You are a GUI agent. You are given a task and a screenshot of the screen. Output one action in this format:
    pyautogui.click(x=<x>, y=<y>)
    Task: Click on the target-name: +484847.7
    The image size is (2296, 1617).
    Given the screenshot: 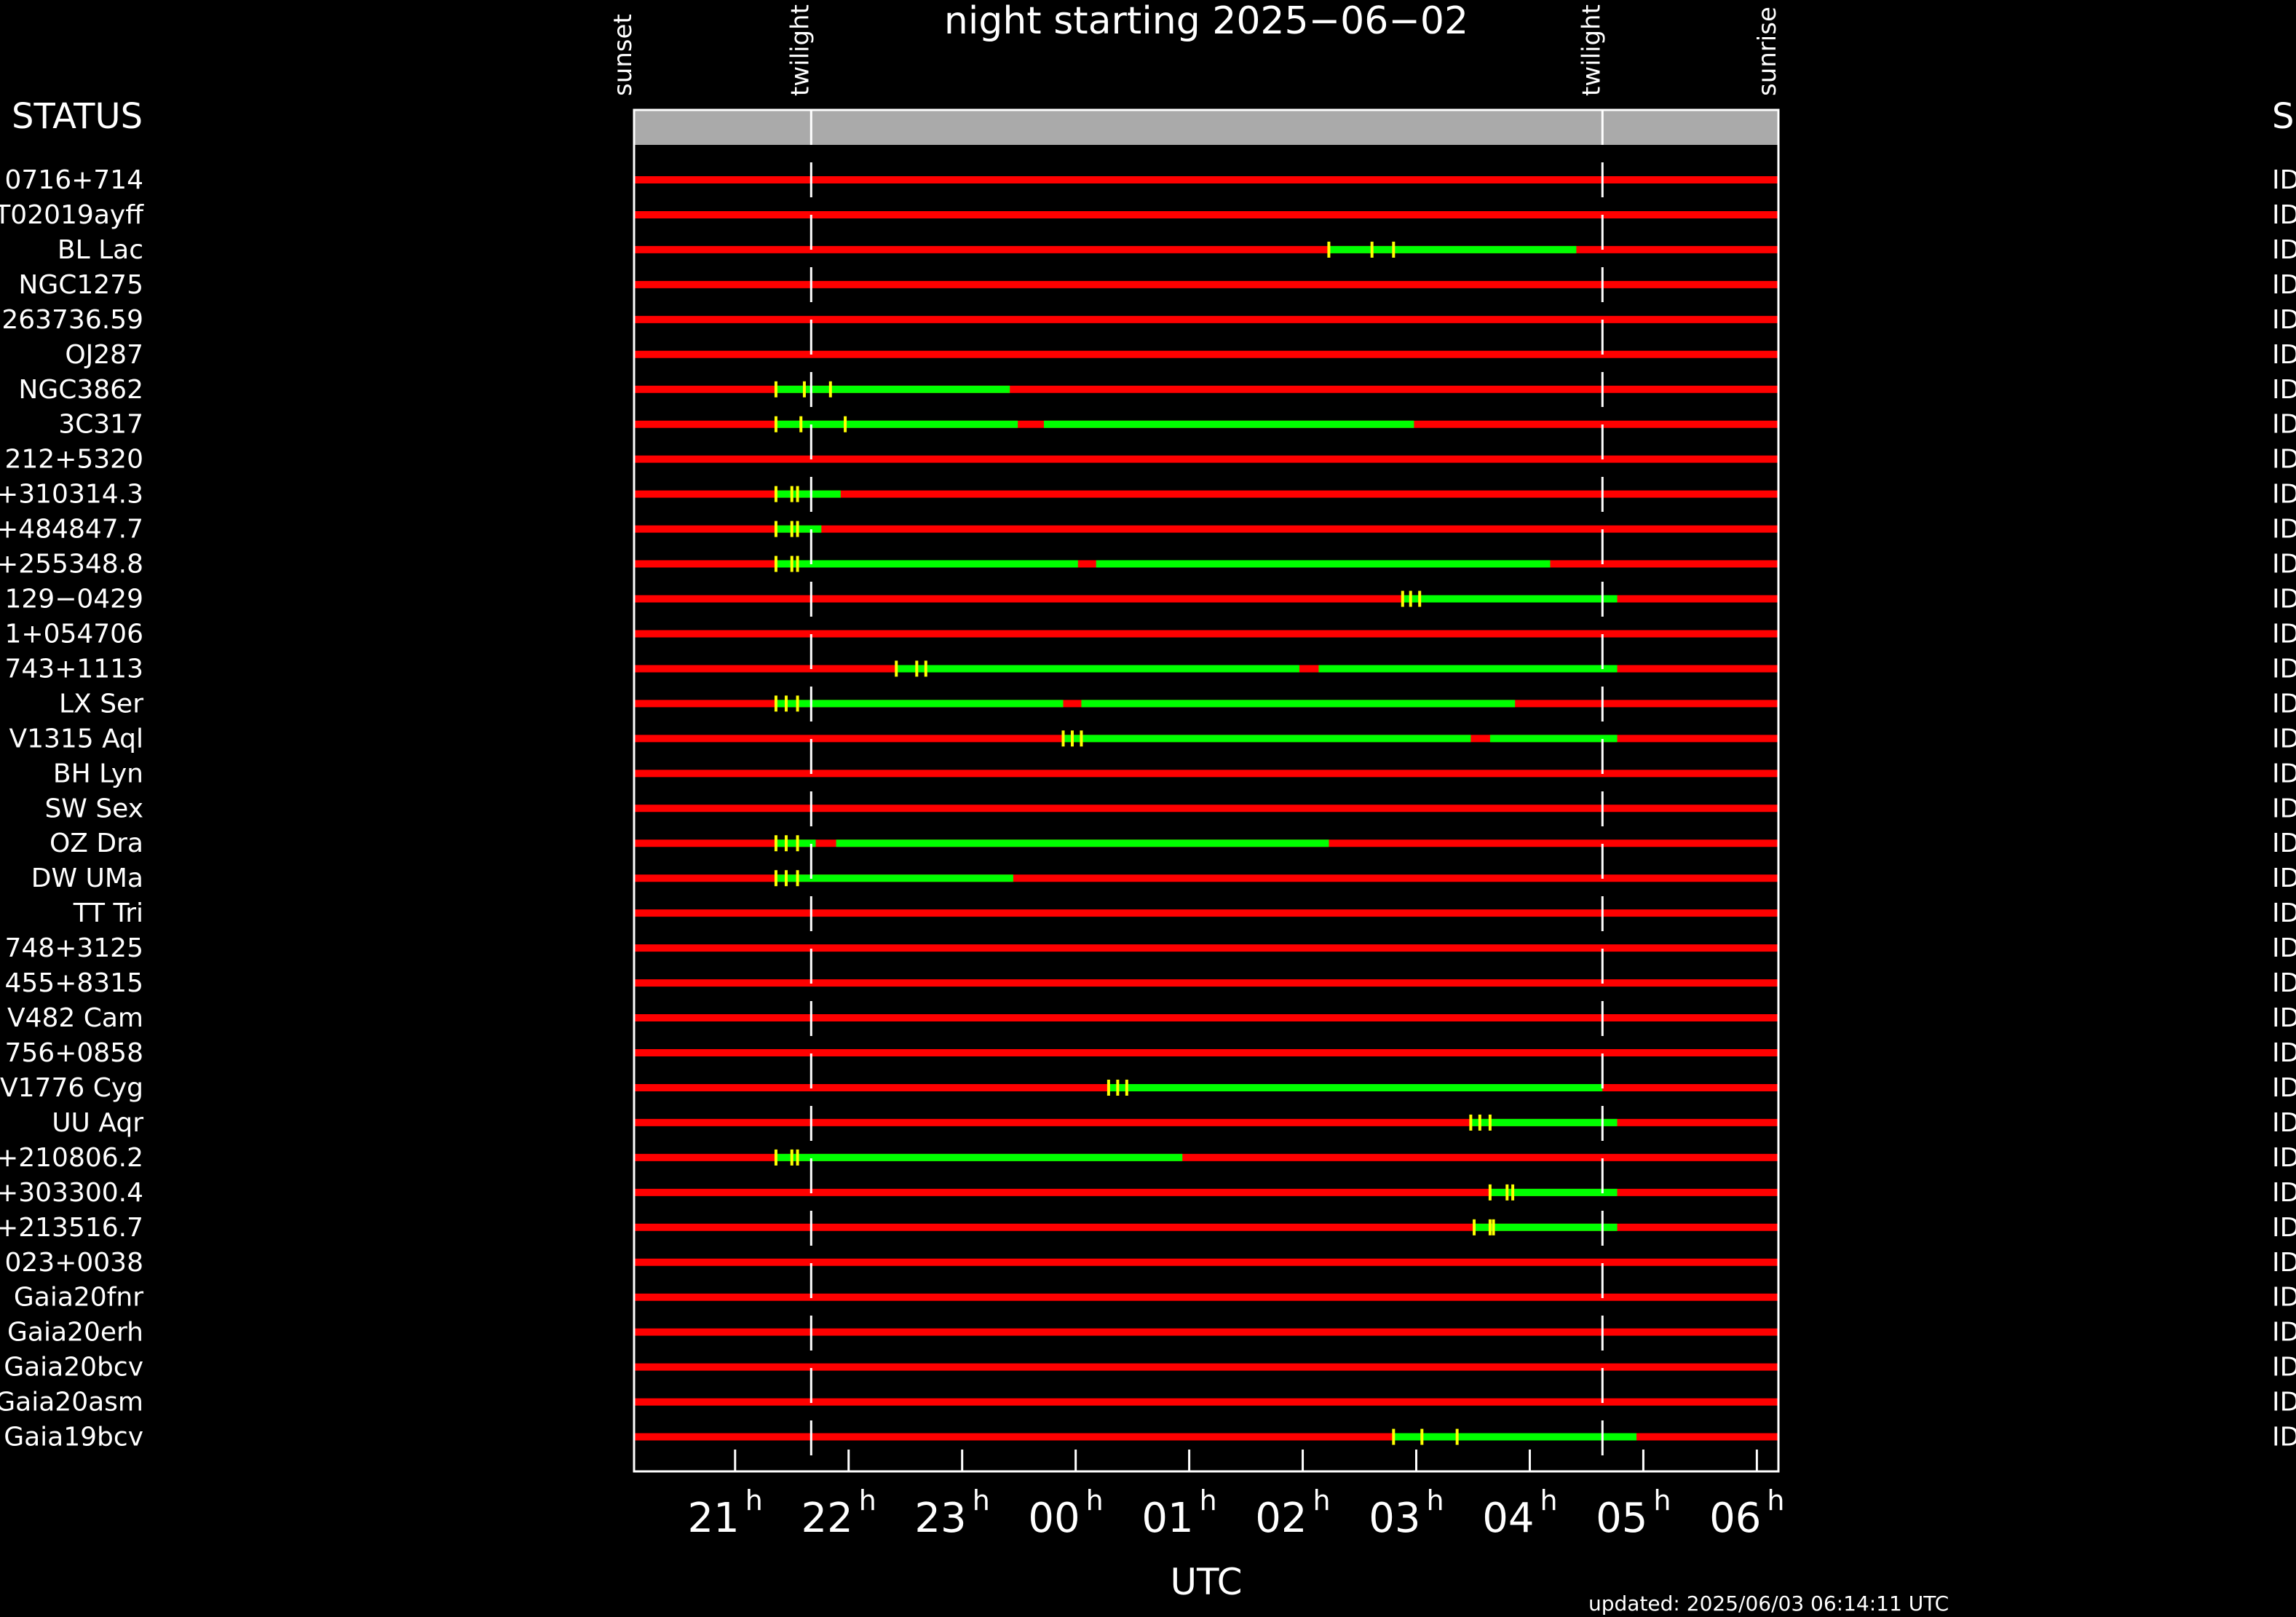 What is the action you would take?
    pyautogui.click(x=71, y=530)
    